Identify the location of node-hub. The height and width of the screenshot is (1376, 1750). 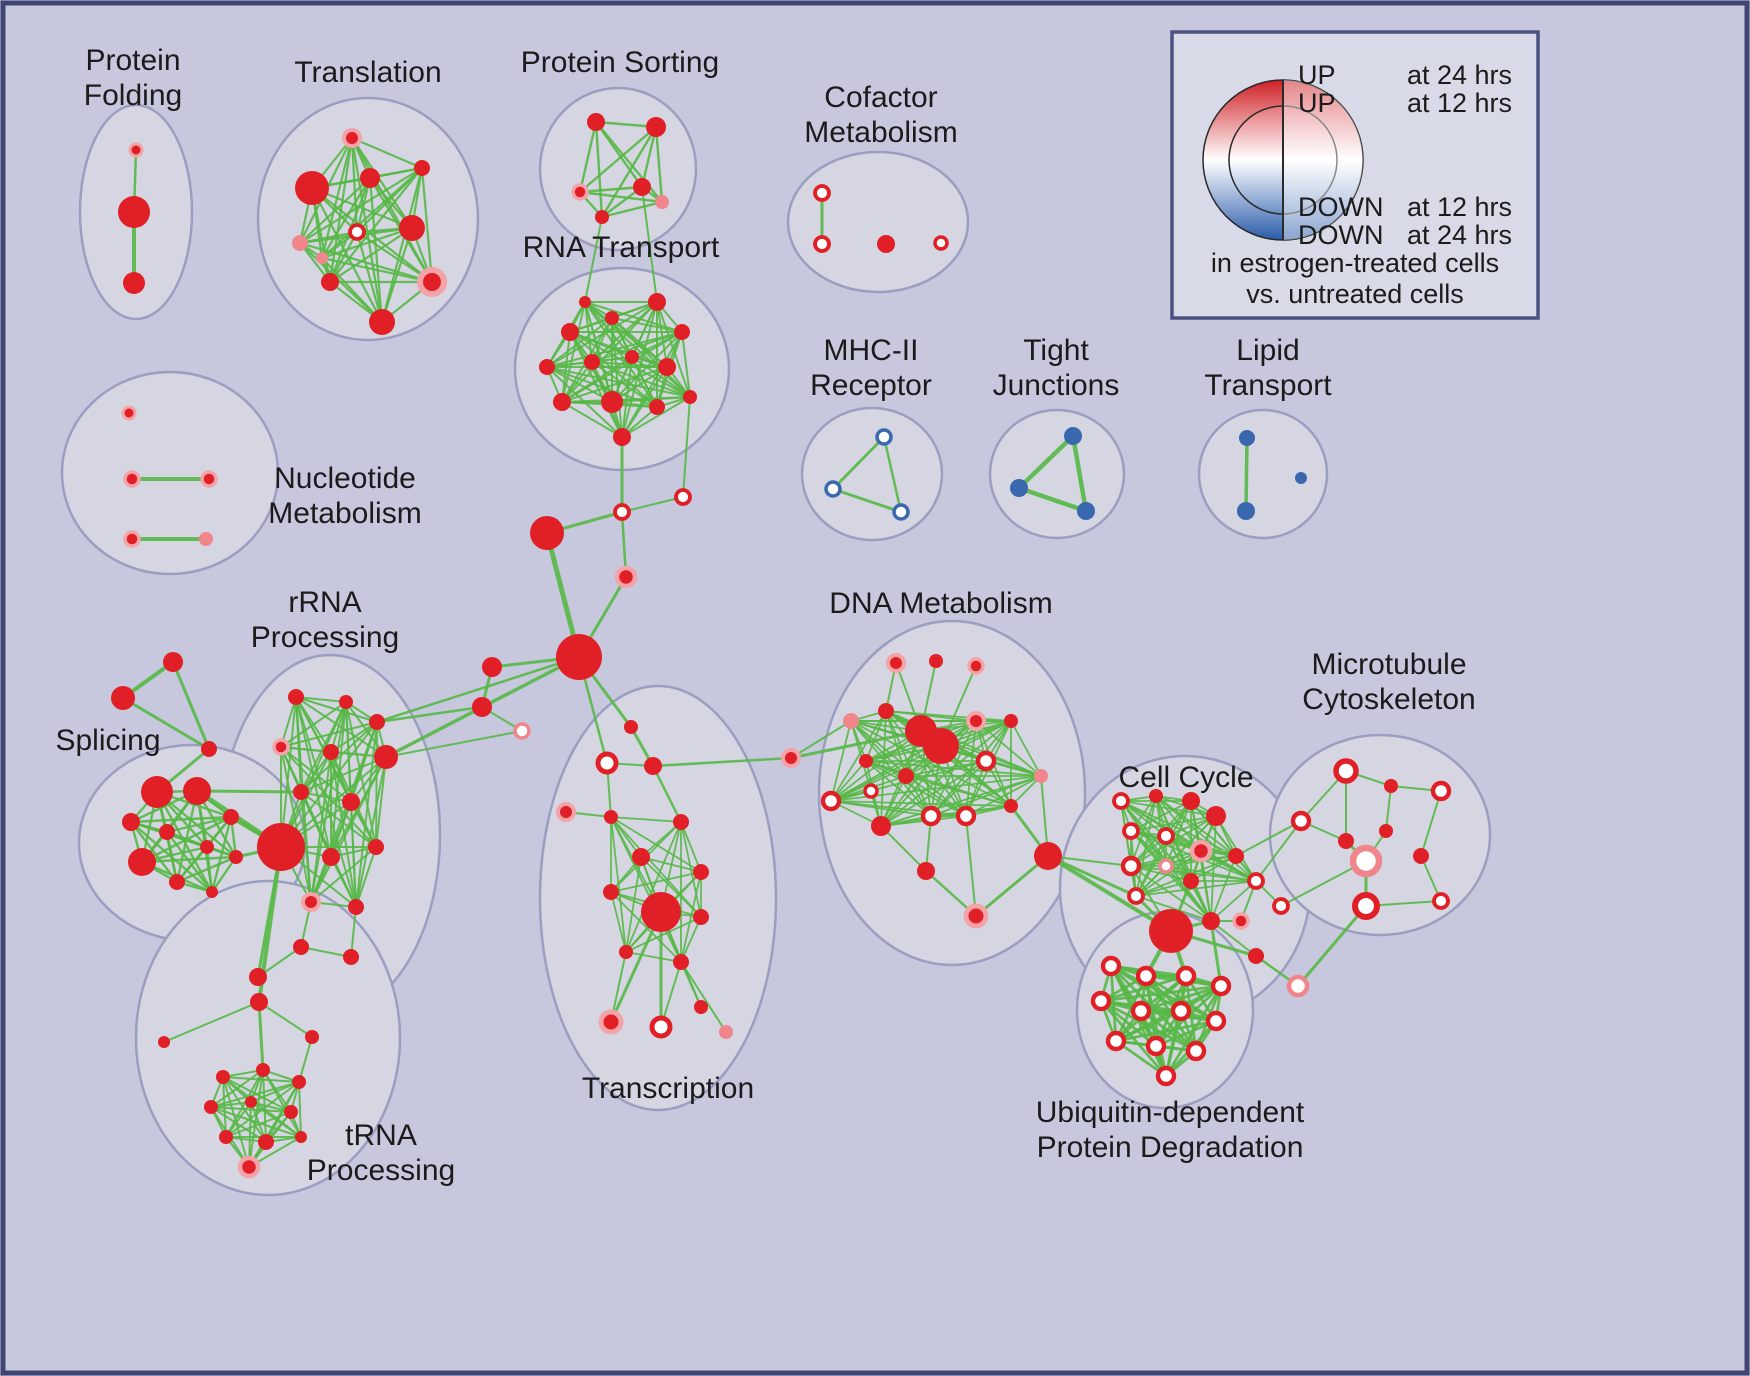
(579, 657).